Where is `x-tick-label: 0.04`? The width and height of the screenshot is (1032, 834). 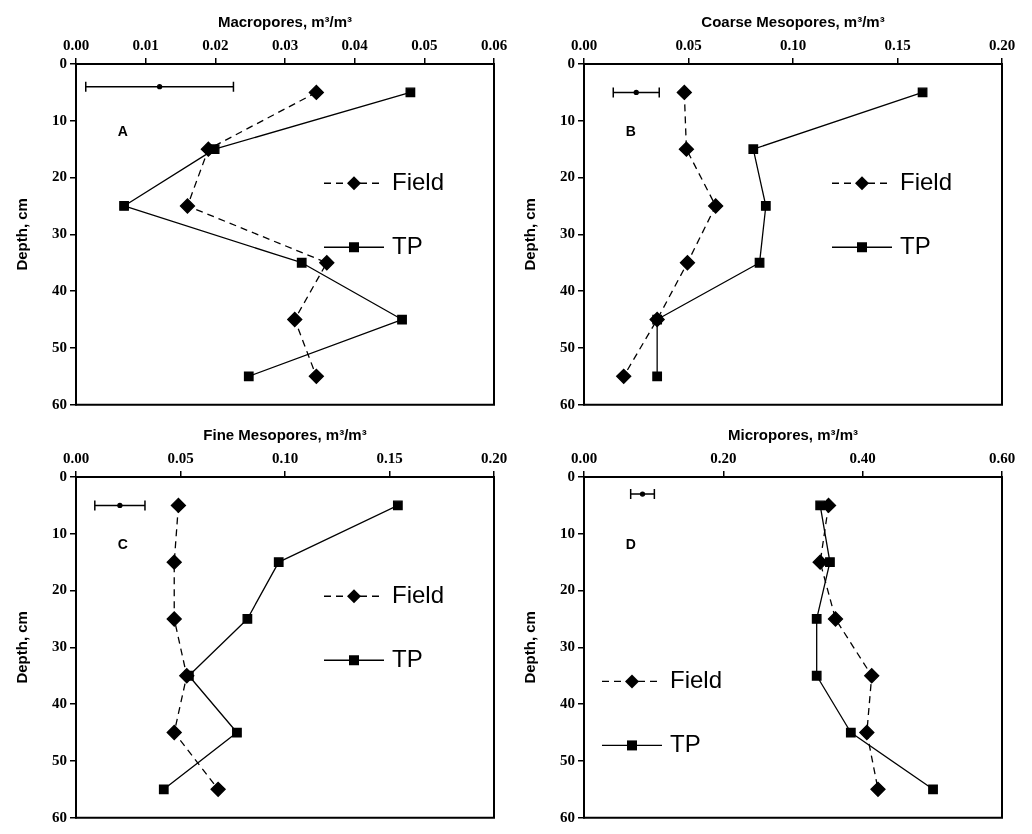
x-tick-label: 0.04 is located at coordinates (355, 44).